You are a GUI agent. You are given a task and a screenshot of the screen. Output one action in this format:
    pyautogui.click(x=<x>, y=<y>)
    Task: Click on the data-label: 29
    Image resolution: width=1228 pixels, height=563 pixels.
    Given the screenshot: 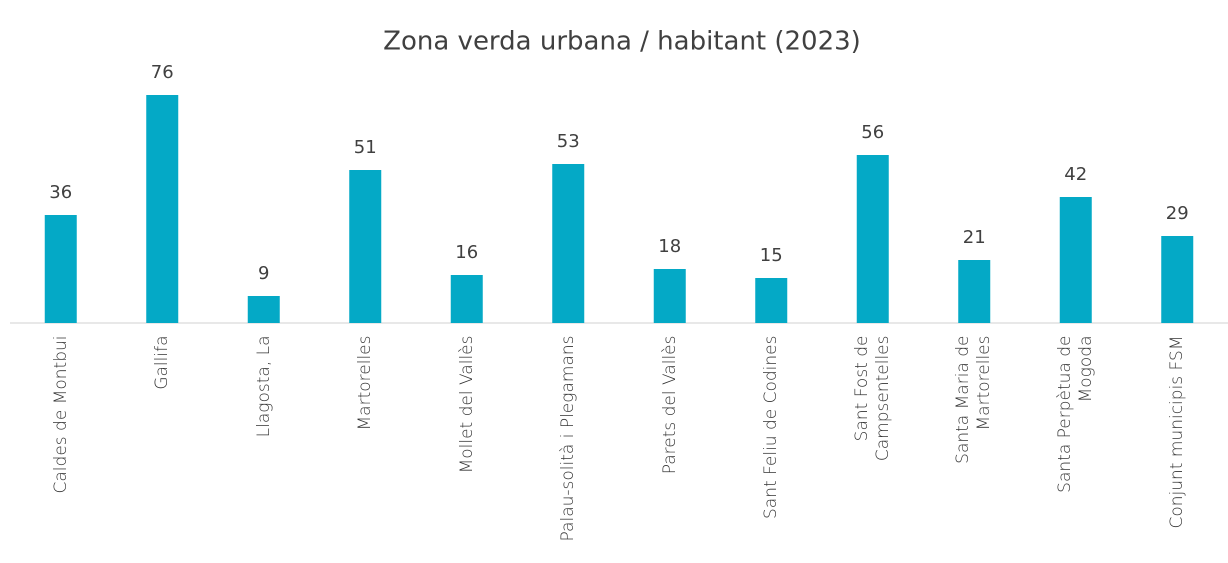 What is the action you would take?
    pyautogui.click(x=1177, y=213)
    